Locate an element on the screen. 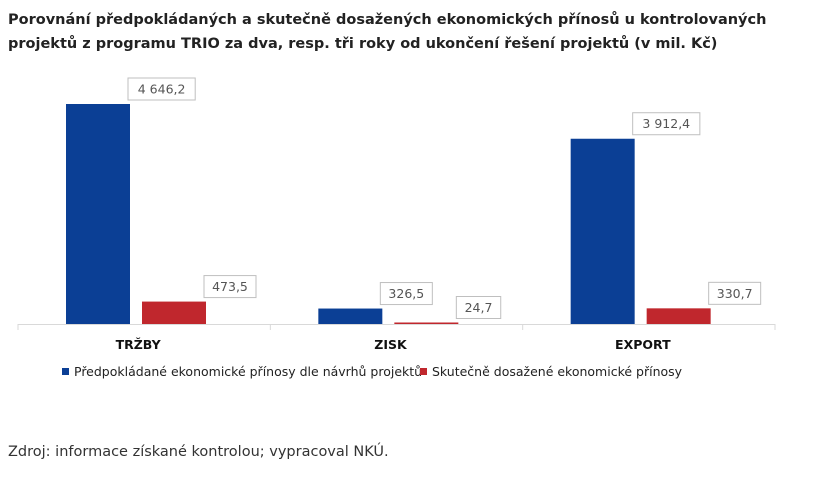 Image resolution: width=840 pixels, height=480 pixels. bar-actual-tržby is located at coordinates (174, 312).